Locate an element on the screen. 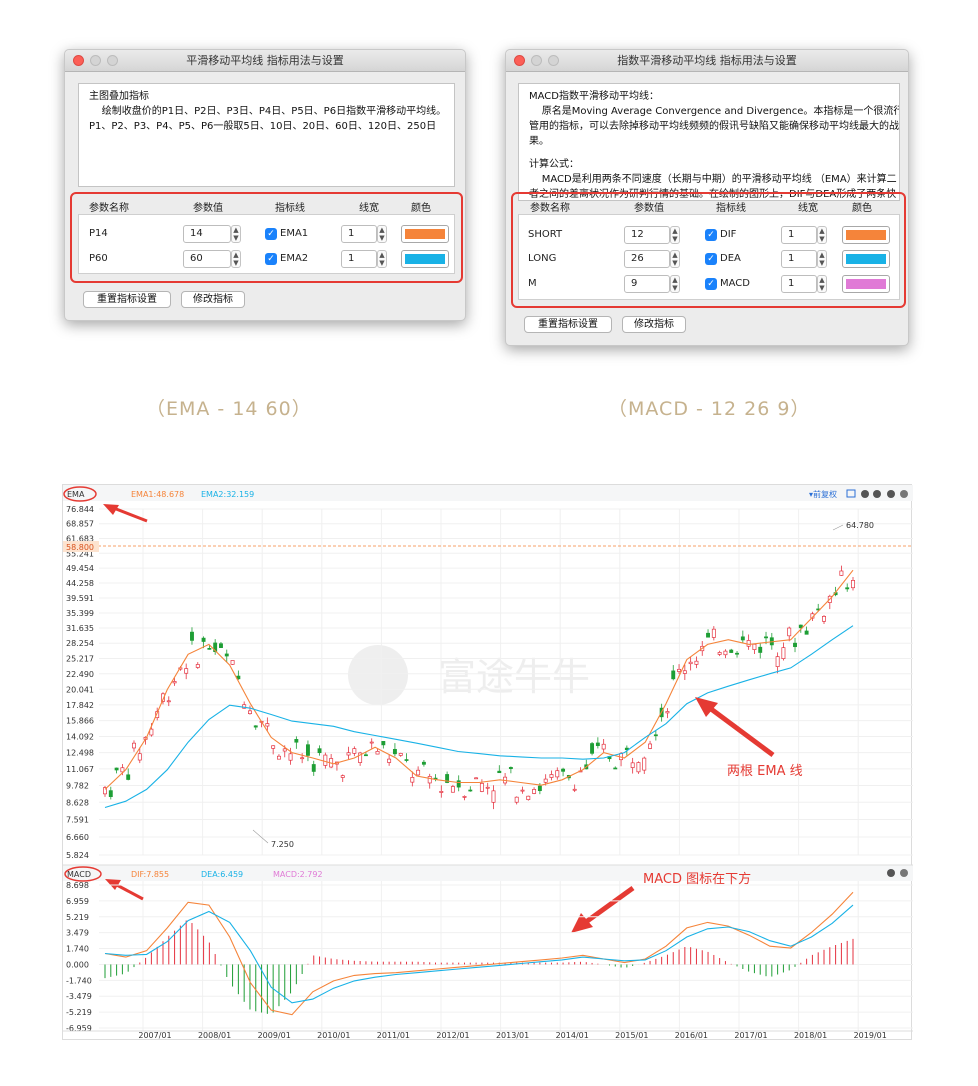 Image resolution: width=978 pixels, height=1086 pixels. dea-width-stepper: ▲ ▼ is located at coordinates (822, 259).